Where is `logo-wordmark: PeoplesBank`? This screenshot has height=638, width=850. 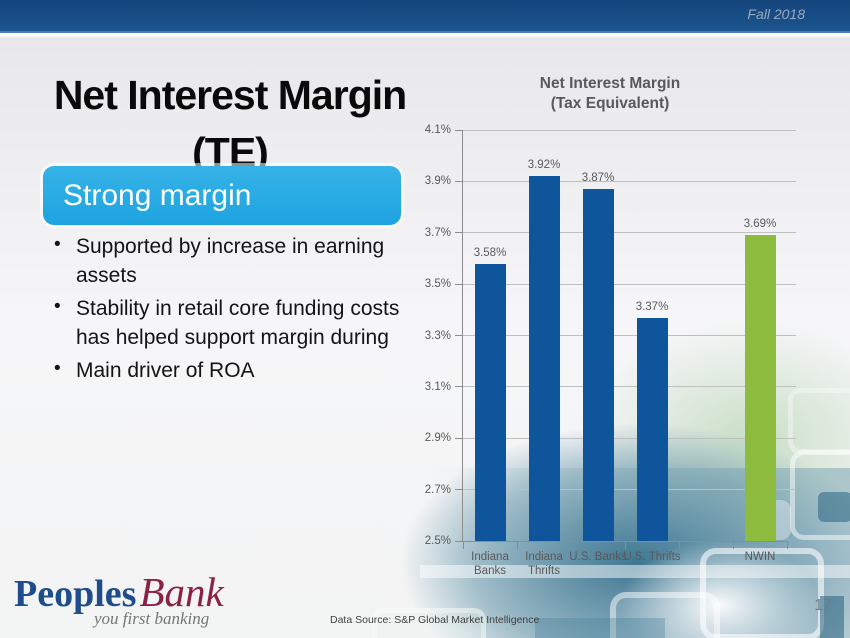
logo-wordmark: PeoplesBank is located at coordinates (119, 592).